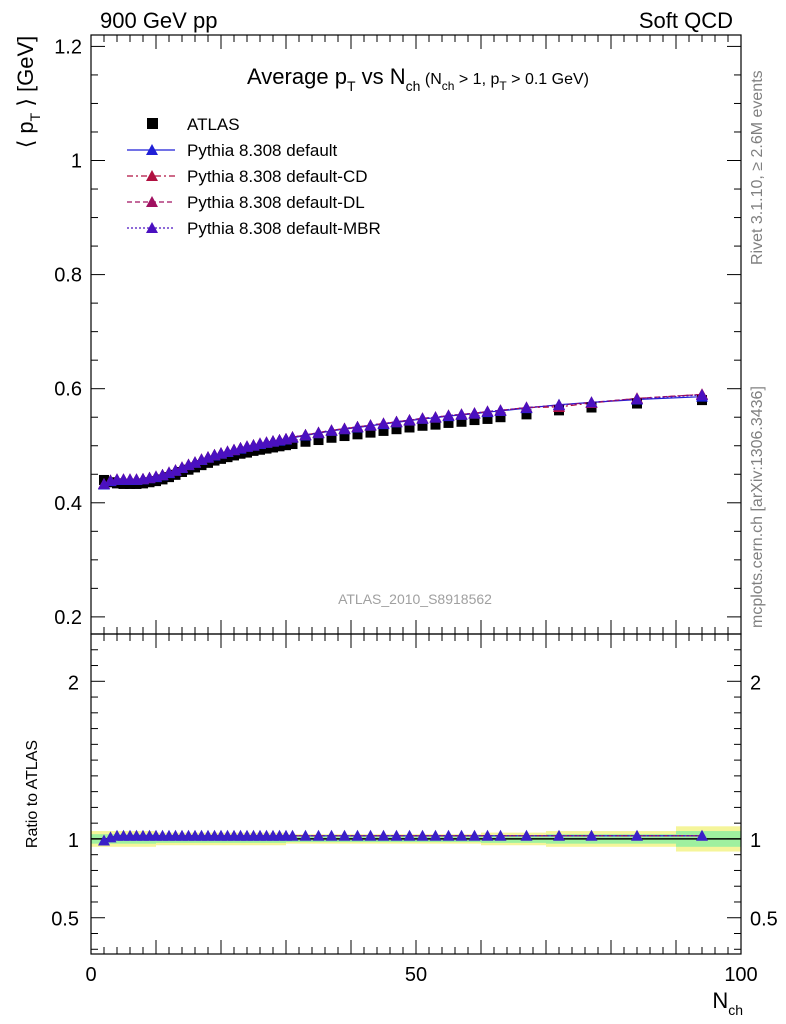 This screenshot has width=786, height=1024. What do you see at coordinates (764, 920) in the screenshot?
I see `ratio-y-tick-label-right: 0.5` at bounding box center [764, 920].